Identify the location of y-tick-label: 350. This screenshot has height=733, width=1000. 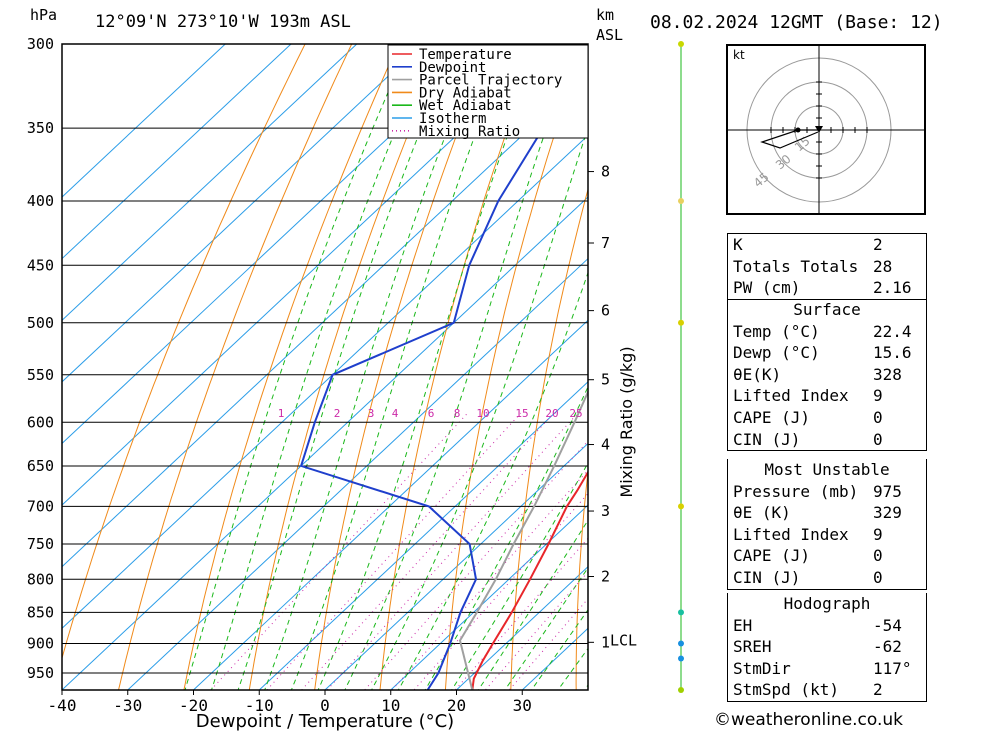
(40, 128).